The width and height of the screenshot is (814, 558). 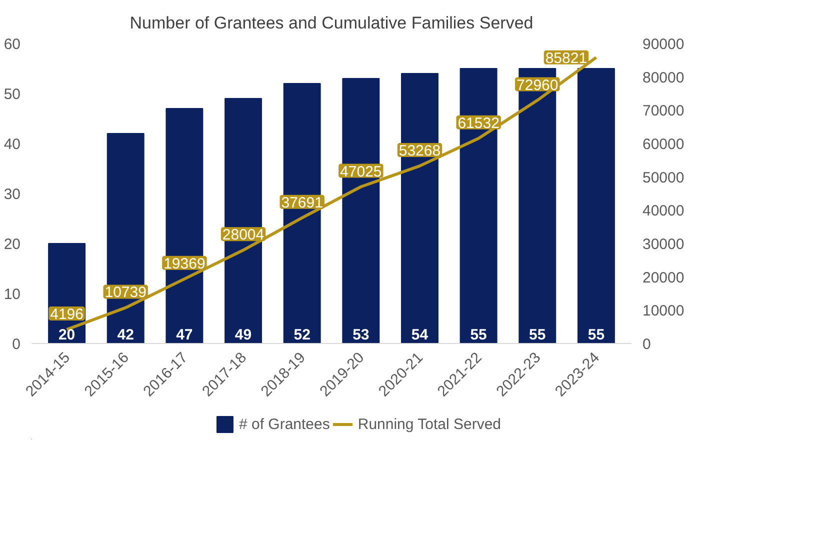 What do you see at coordinates (420, 335) in the screenshot?
I see `data-label: 54` at bounding box center [420, 335].